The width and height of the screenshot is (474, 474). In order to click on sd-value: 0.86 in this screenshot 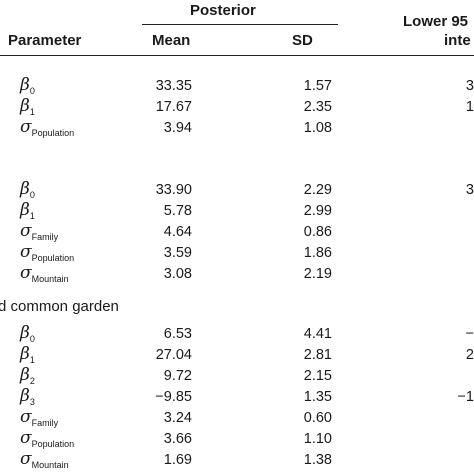, I will do `click(317, 232)`.